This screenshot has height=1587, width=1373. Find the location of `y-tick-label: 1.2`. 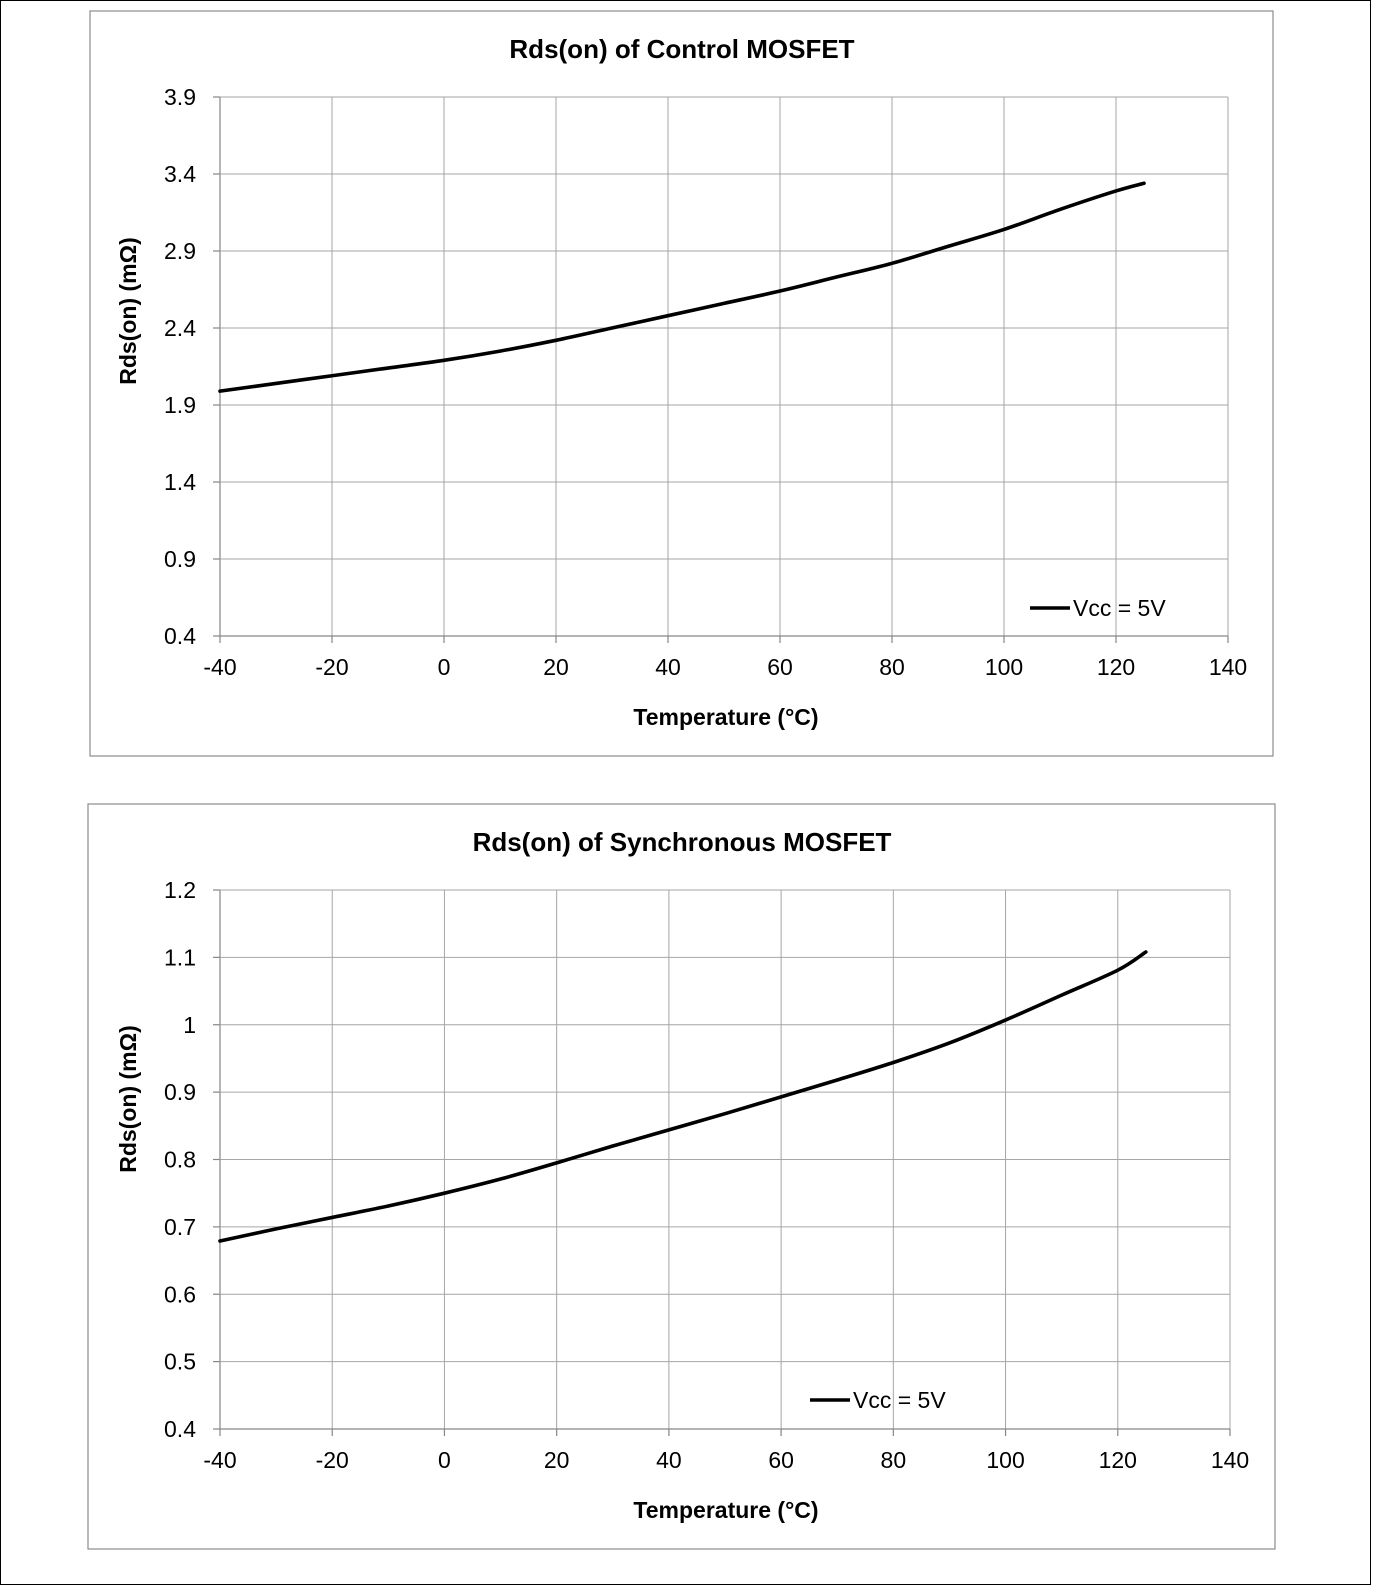

y-tick-label: 1.2 is located at coordinates (180, 890).